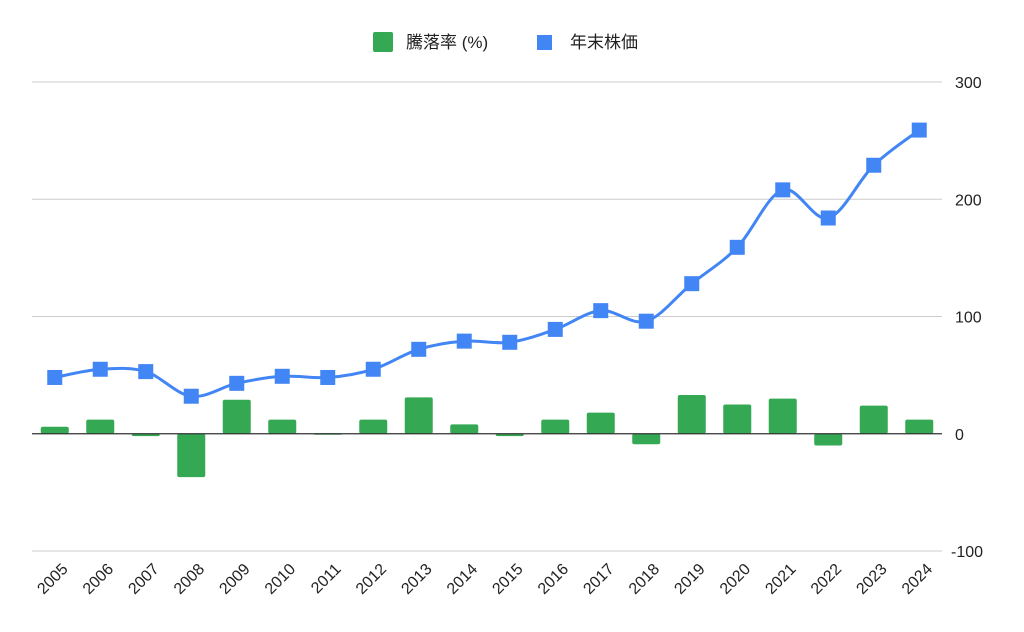  What do you see at coordinates (871, 579) in the screenshot?
I see `x-tick-label: 2023` at bounding box center [871, 579].